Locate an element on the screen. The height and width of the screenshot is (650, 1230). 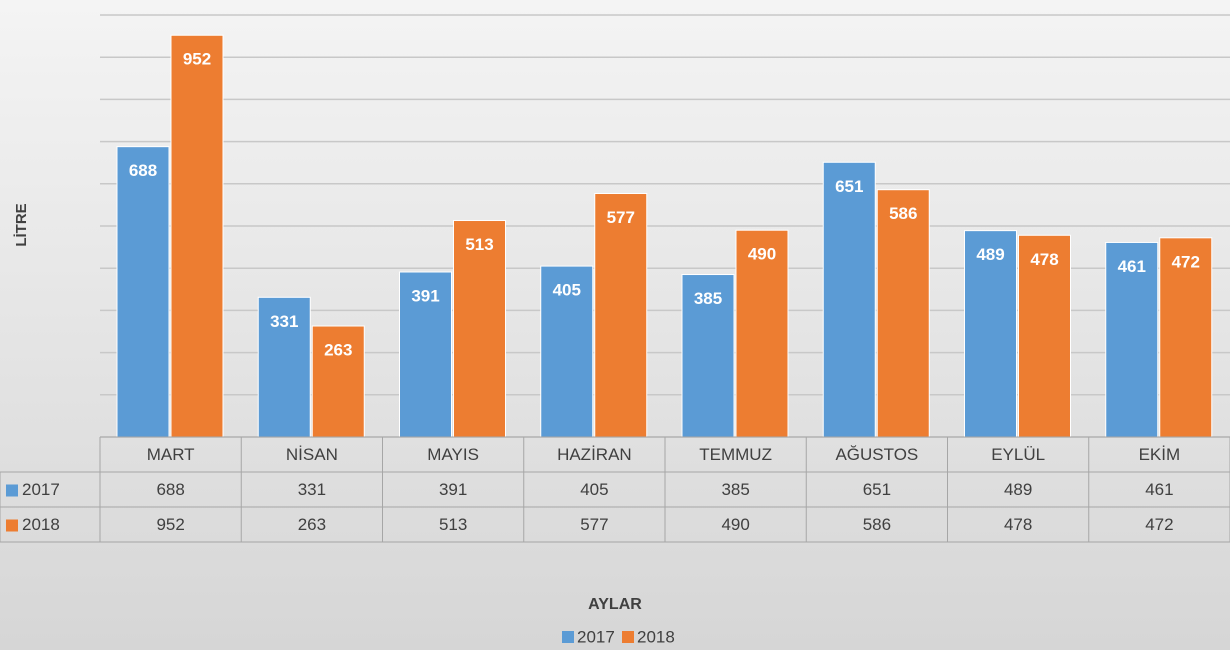
y-axis-title: LİTRE is located at coordinates (21, 224).